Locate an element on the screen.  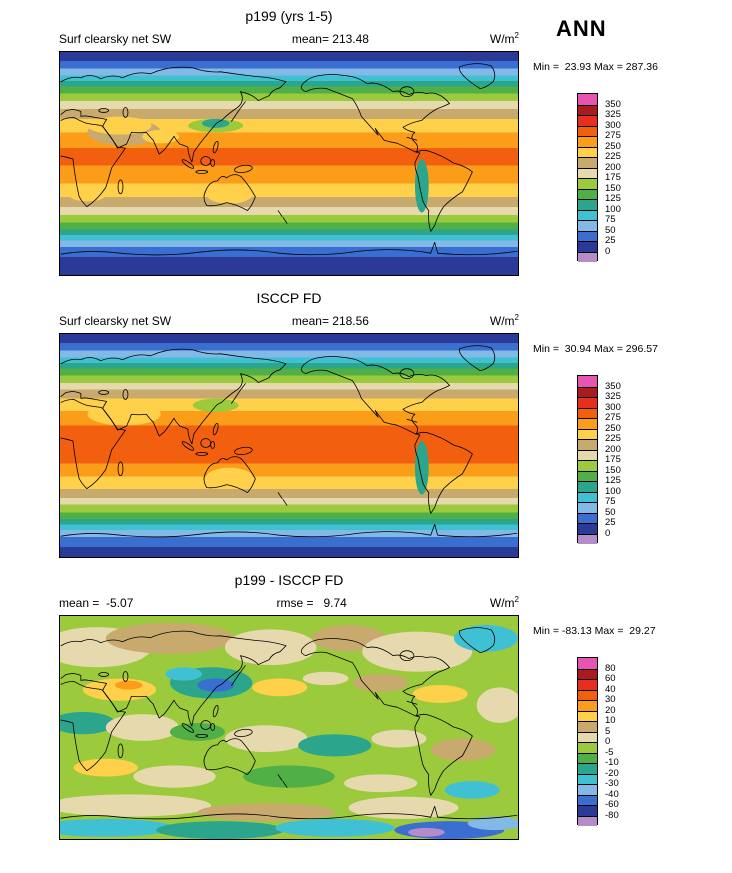
colorbar: 80 60 40 30 20 10 5 0 -5 -10 -20 -30 -40 -60 -80 is located at coordinates (598, 741).